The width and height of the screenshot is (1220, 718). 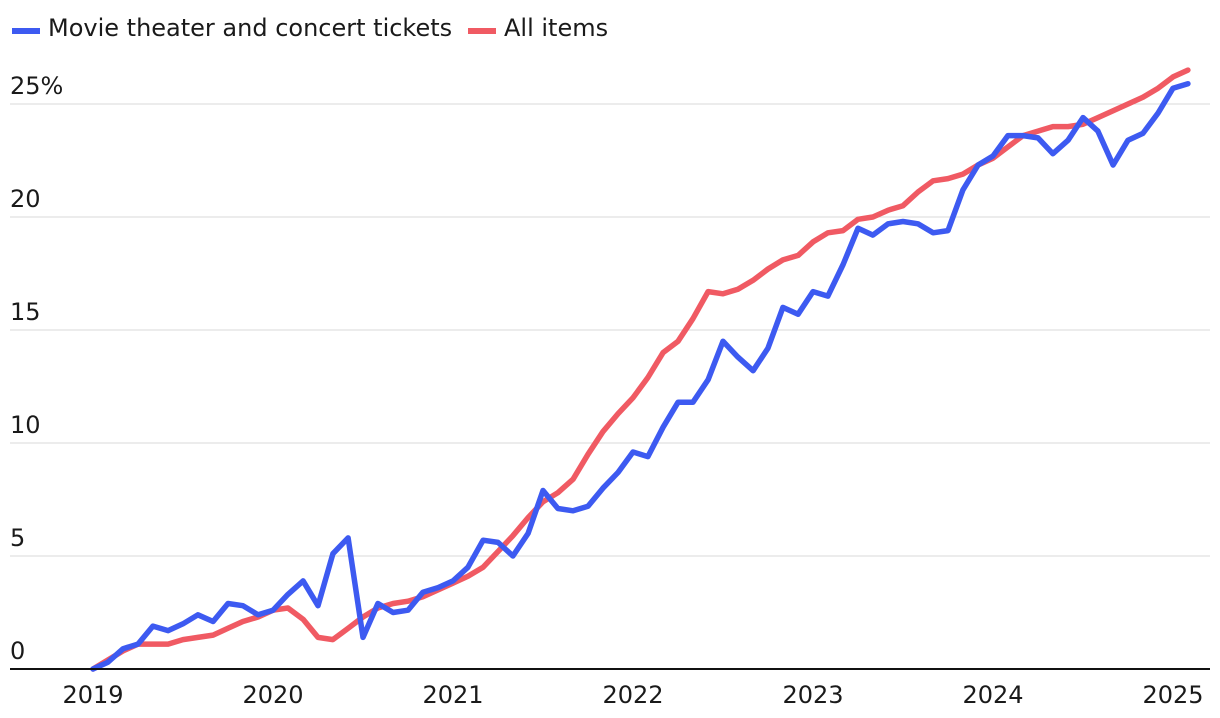 What do you see at coordinates (812, 695) in the screenshot?
I see `x-tick-label-2023: 2023` at bounding box center [812, 695].